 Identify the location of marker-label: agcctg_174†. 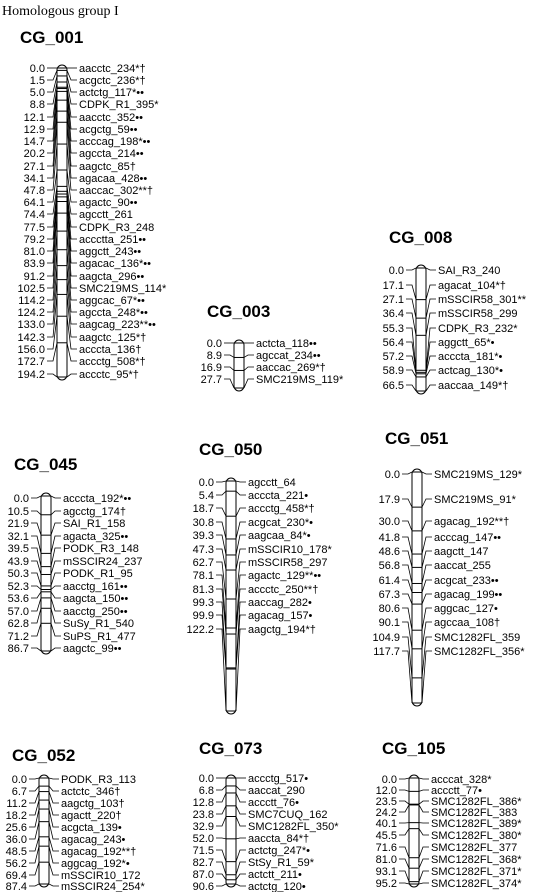
(94, 512).